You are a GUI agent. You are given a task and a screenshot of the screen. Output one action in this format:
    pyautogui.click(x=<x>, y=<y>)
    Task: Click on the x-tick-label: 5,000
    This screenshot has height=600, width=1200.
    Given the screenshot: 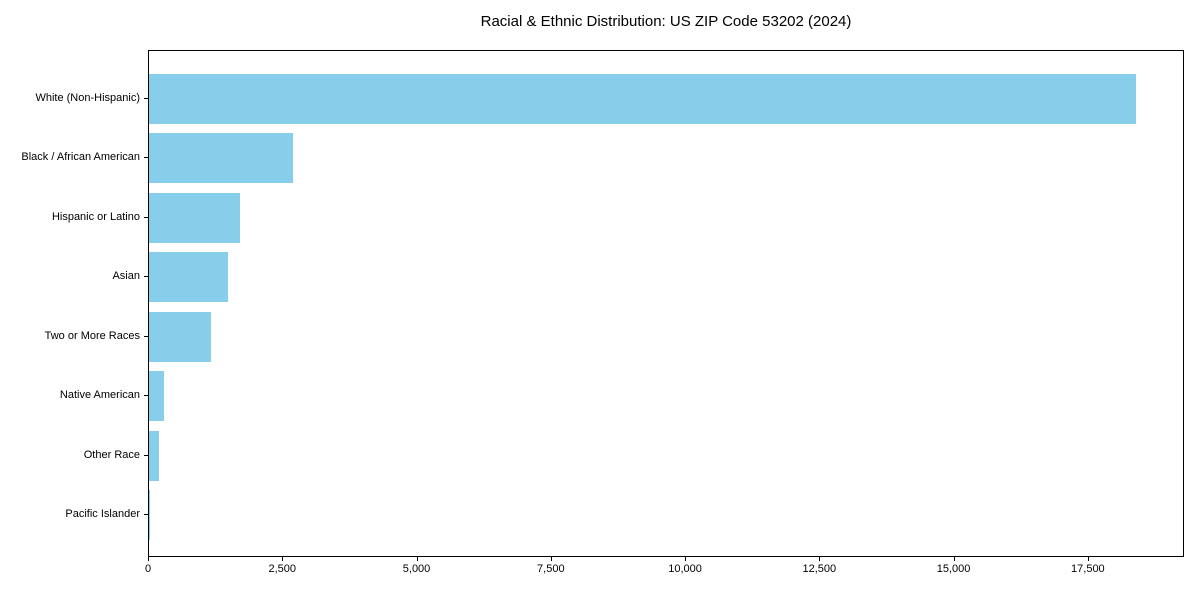 What is the action you would take?
    pyautogui.click(x=416, y=569)
    